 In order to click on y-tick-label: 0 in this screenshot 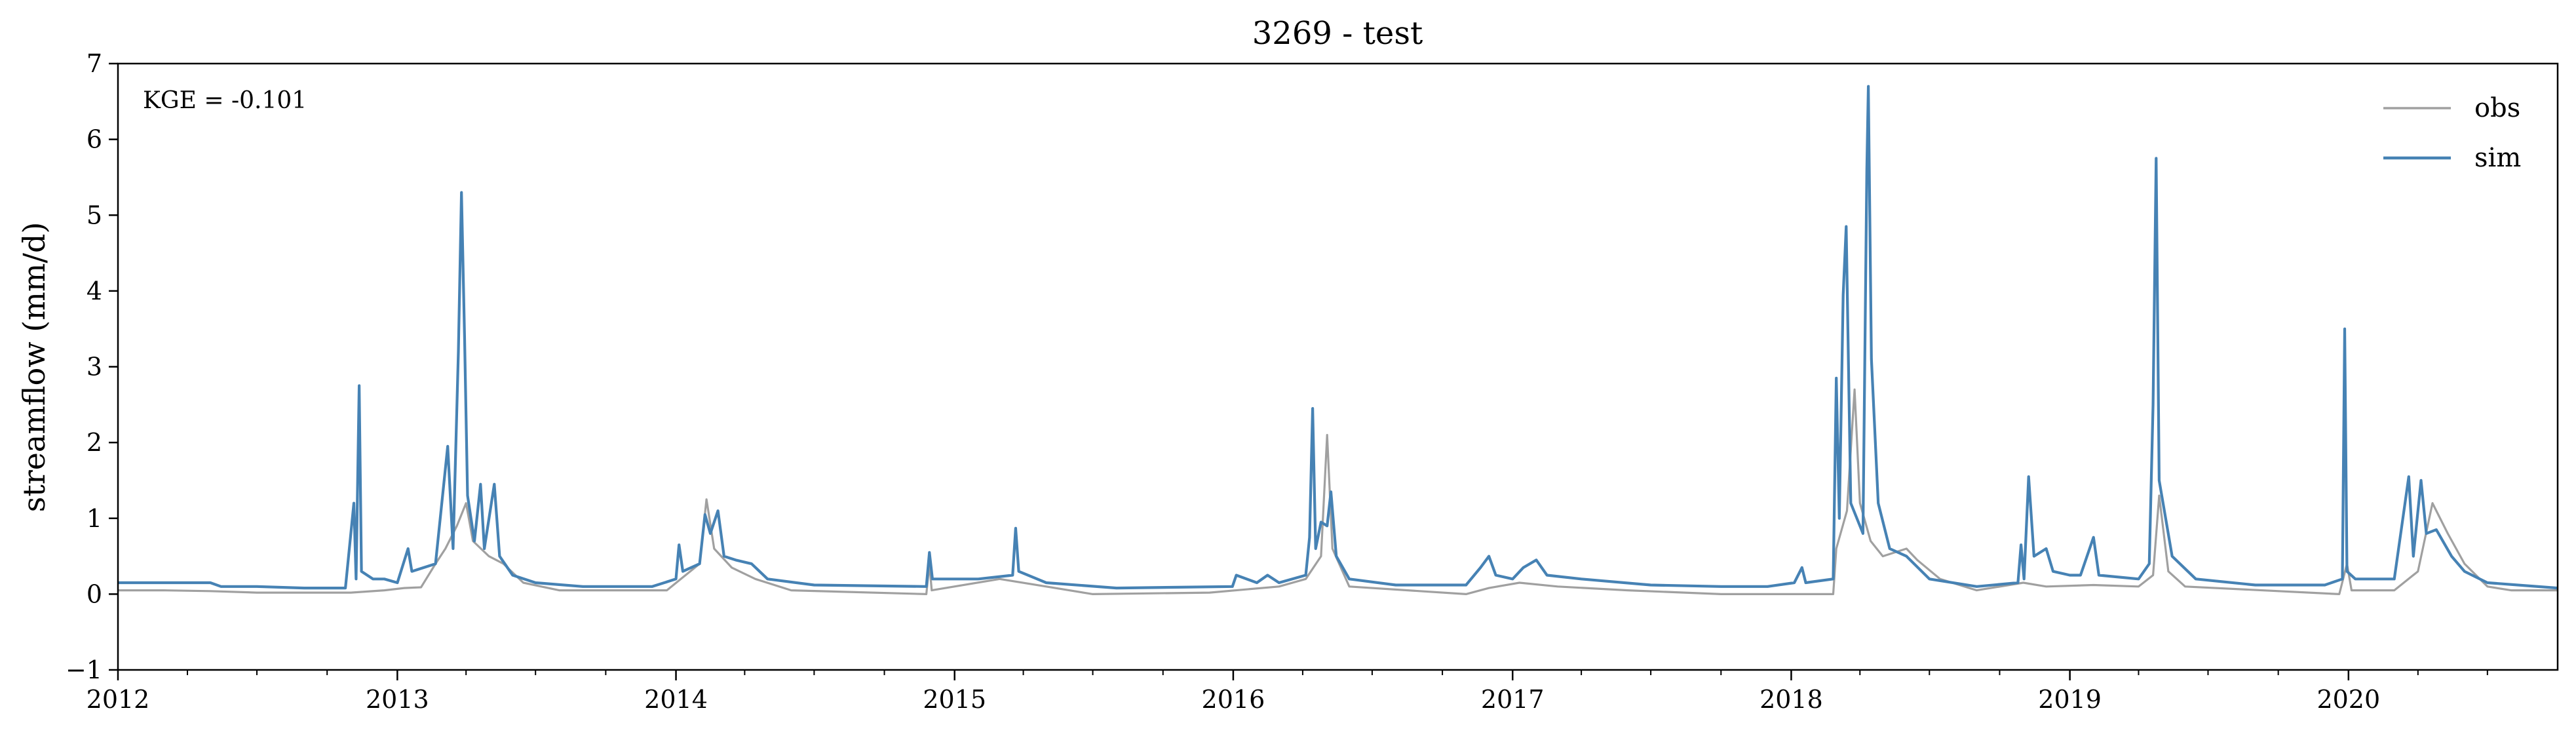, I will do `click(94, 593)`.